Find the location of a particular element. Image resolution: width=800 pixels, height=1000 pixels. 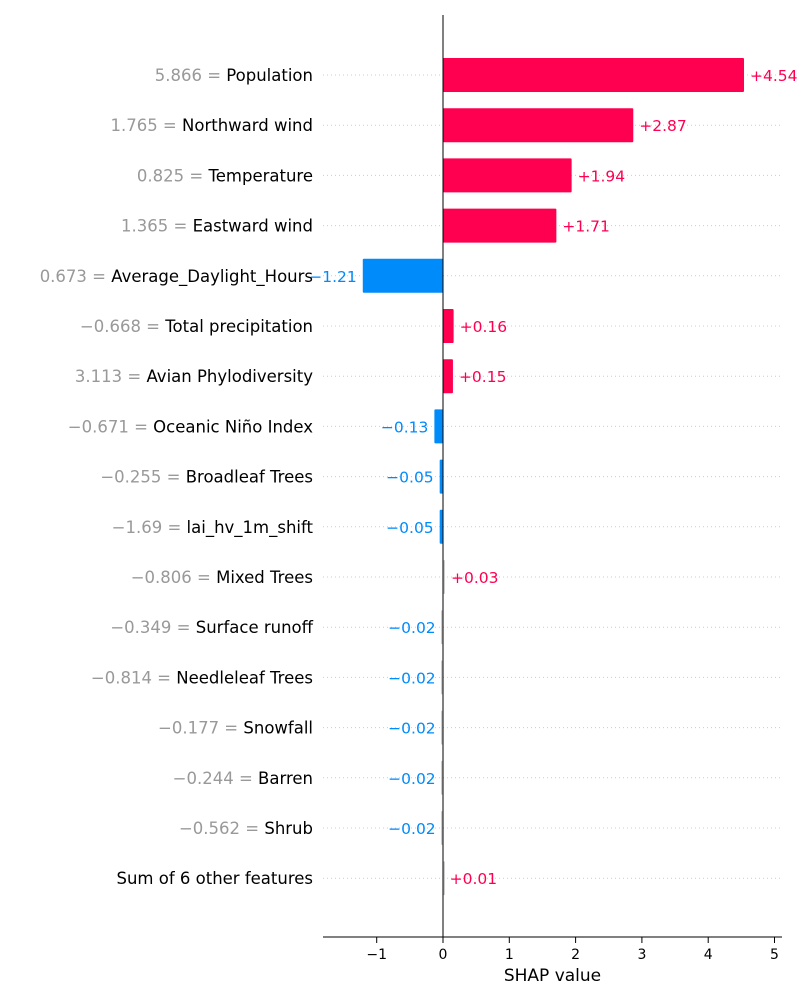

shap-value-label: +0.15 is located at coordinates (483, 377).